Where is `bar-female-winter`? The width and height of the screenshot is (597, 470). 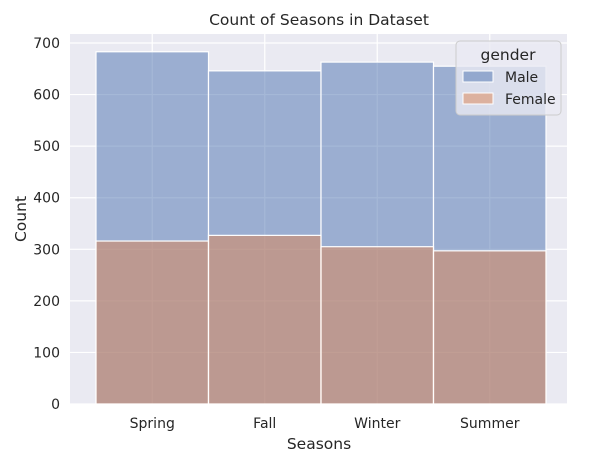
bar-female-winter is located at coordinates (377, 325).